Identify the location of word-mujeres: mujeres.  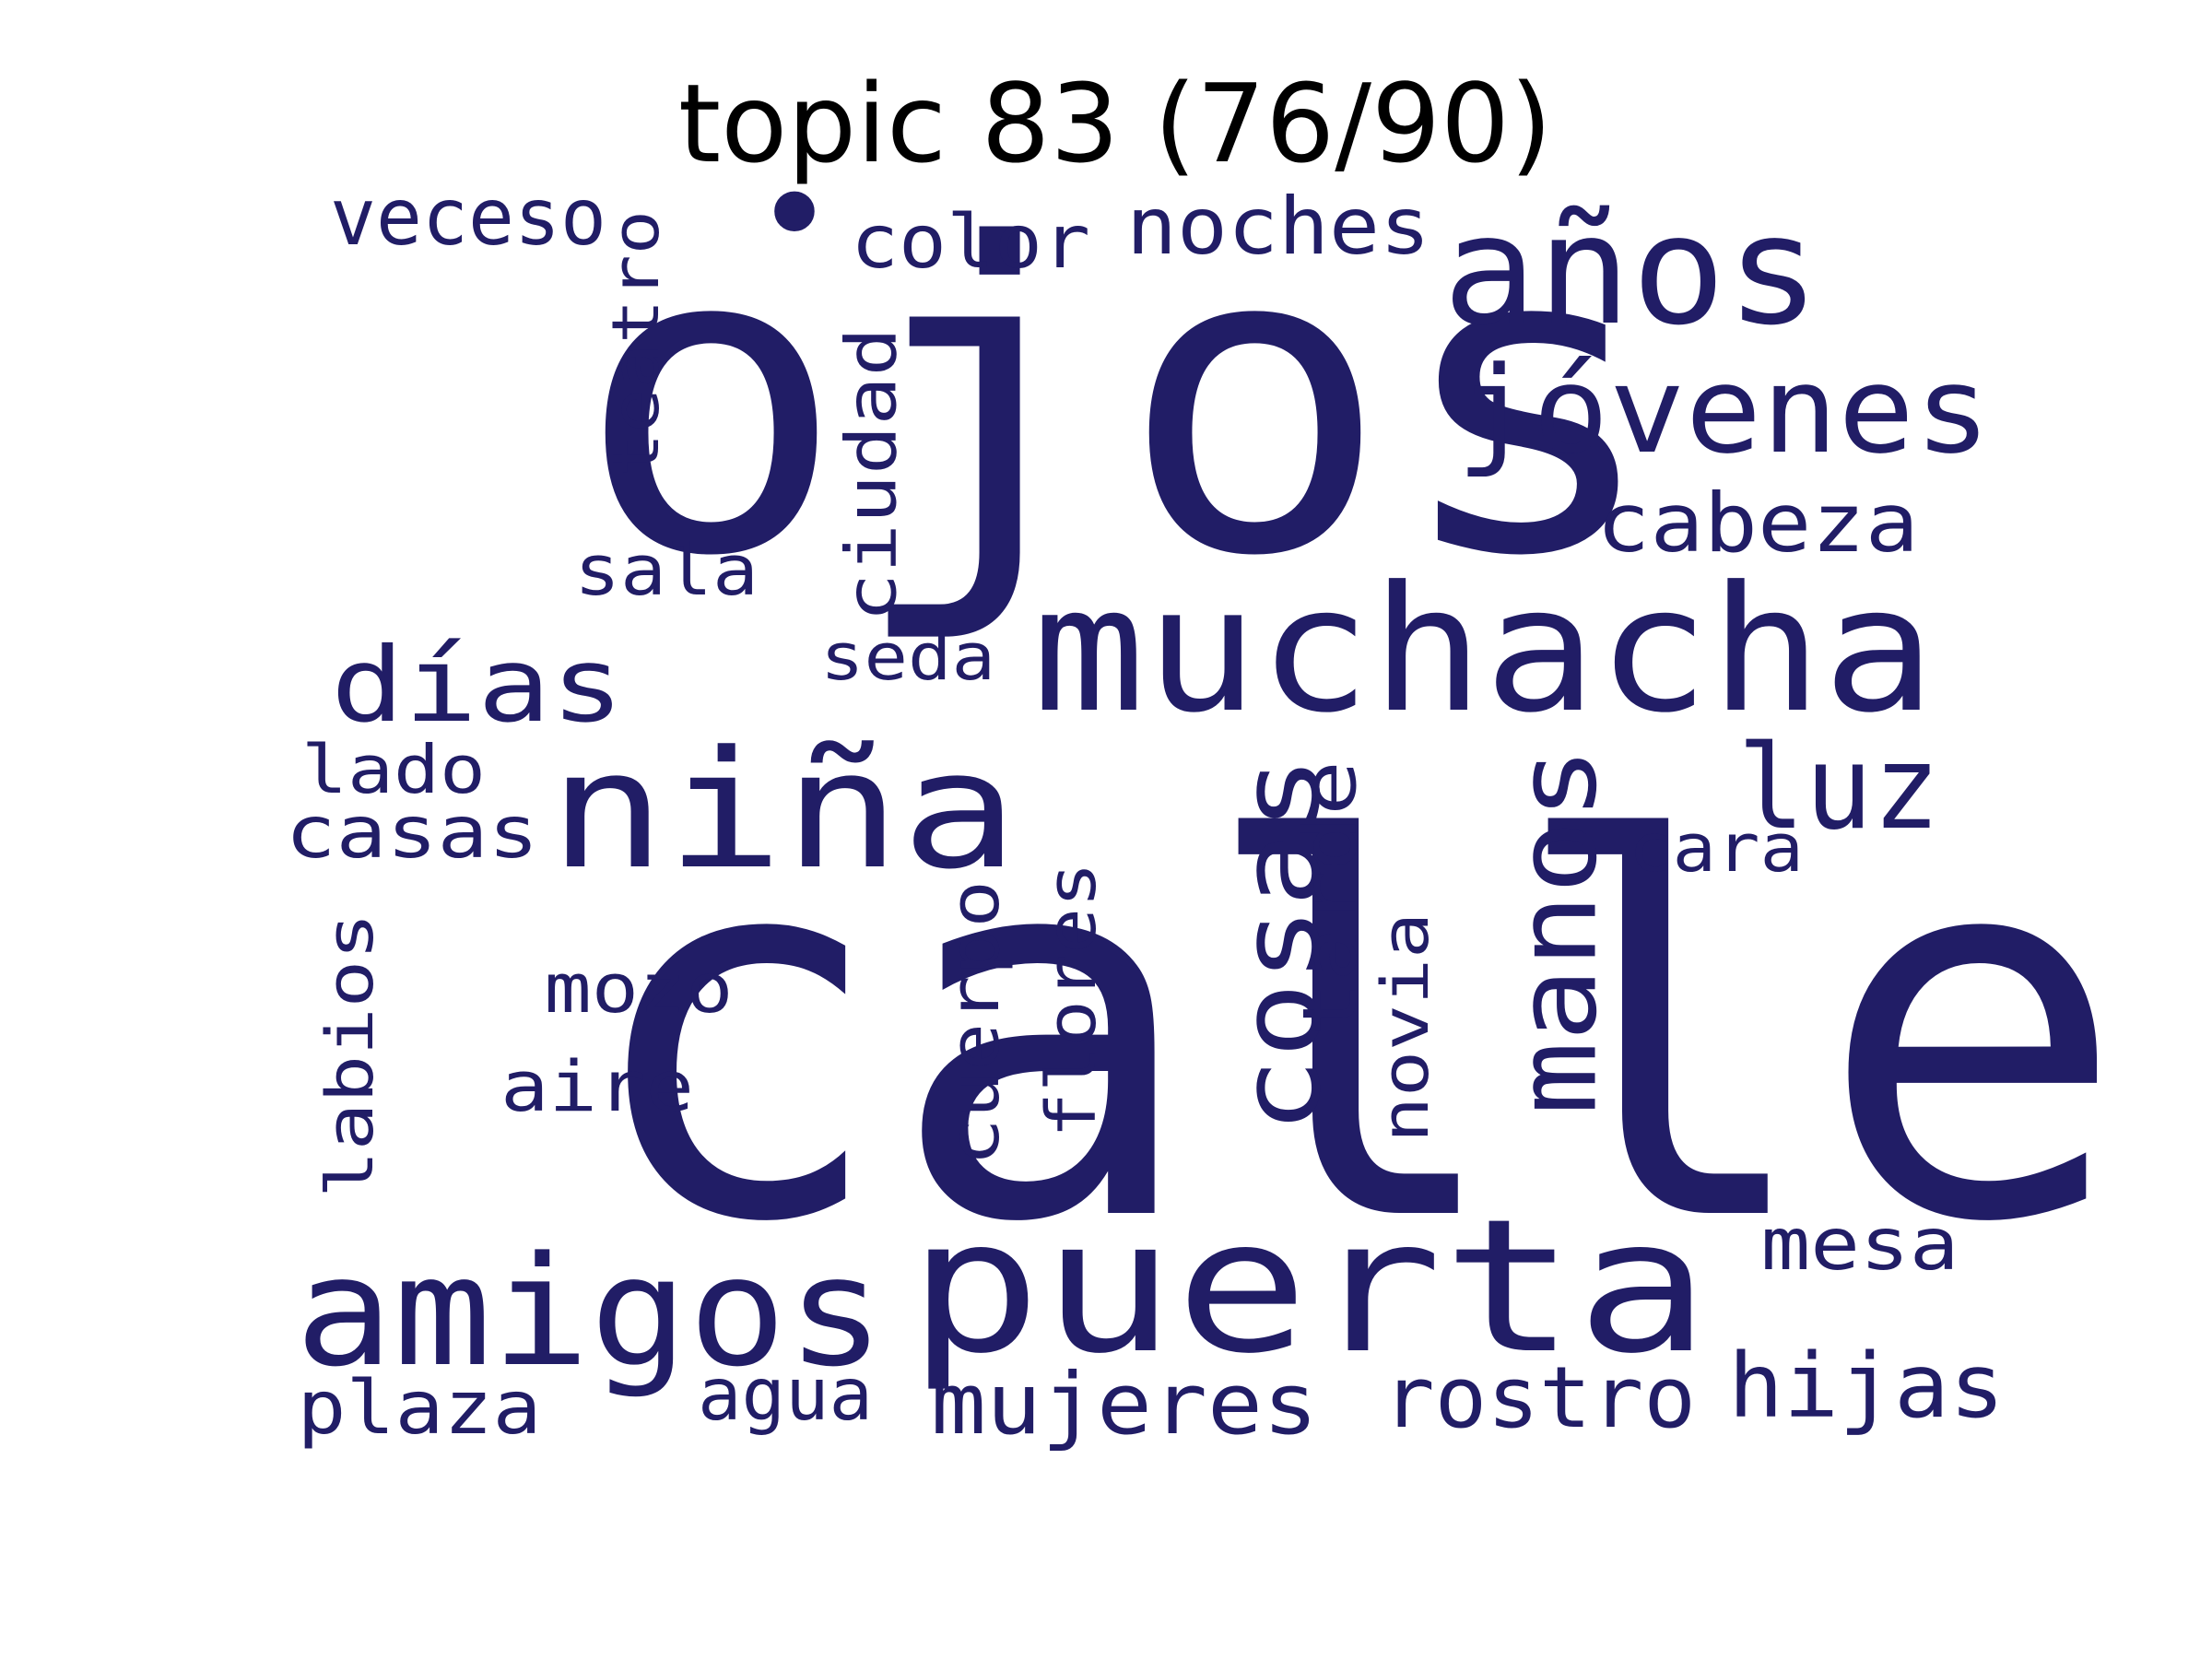
(1124, 1404).